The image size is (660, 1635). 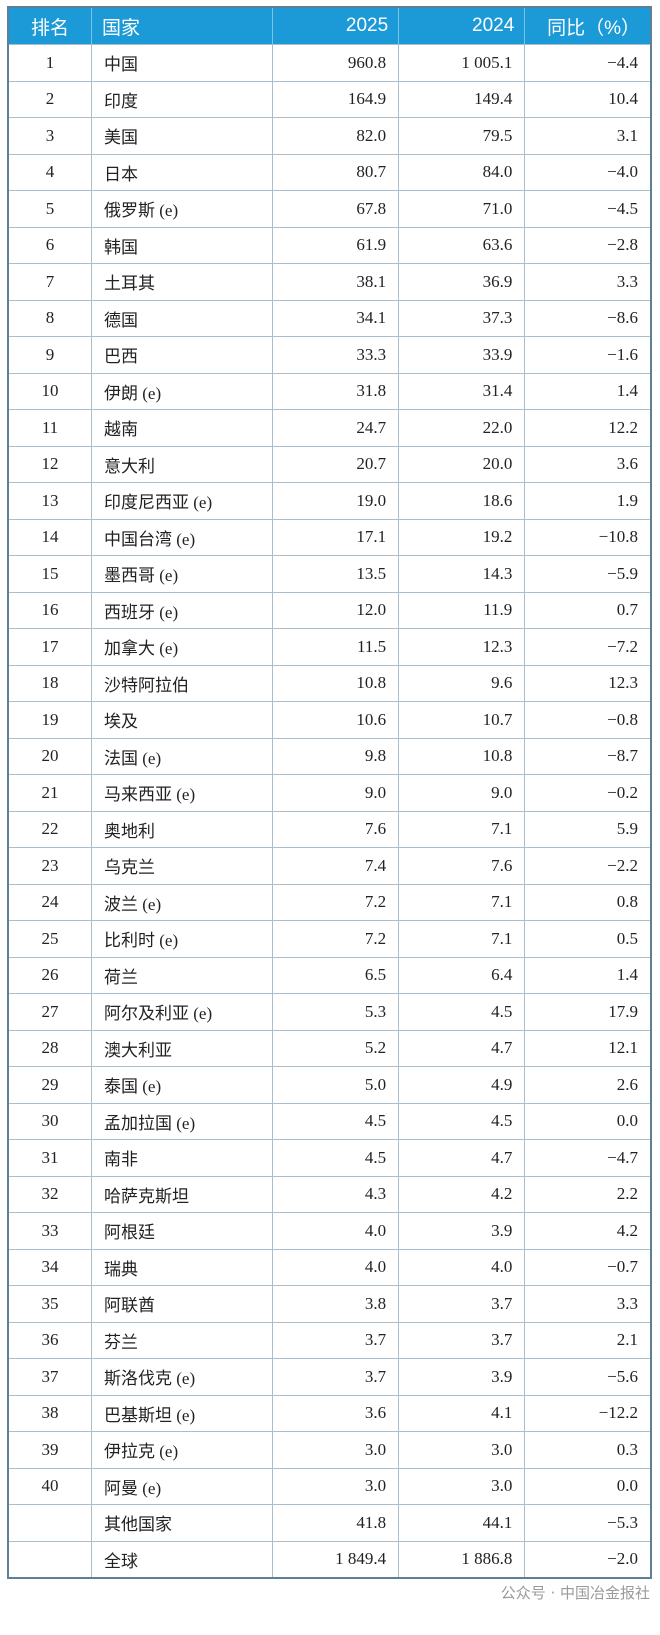 I want to click on table-row: 39 伊拉克 (e) 3.0 3.0 0.3, so click(x=329, y=1450).